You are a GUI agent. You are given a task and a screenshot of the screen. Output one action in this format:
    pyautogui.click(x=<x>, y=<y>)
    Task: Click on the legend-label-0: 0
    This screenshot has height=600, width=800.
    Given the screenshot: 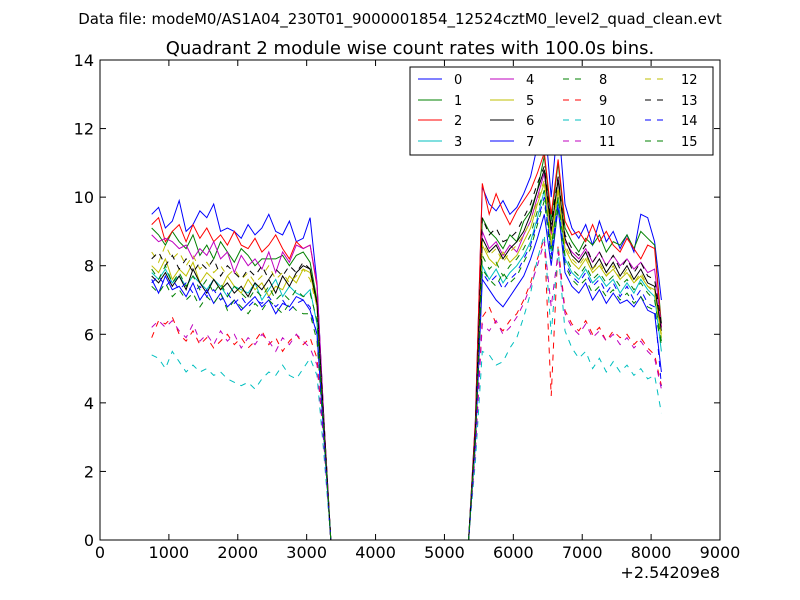 What is the action you would take?
    pyautogui.click(x=458, y=80)
    